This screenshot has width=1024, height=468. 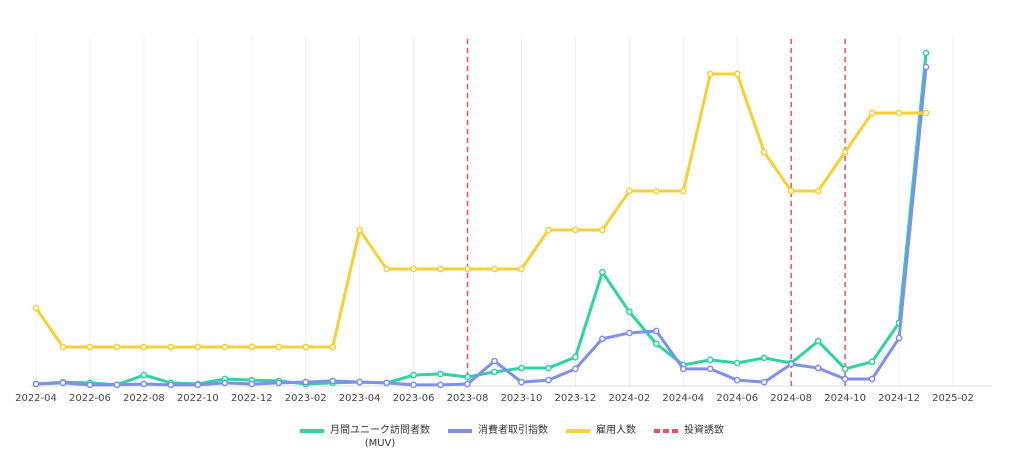 I want to click on legend-label: 消費者取引指数, so click(x=513, y=430).